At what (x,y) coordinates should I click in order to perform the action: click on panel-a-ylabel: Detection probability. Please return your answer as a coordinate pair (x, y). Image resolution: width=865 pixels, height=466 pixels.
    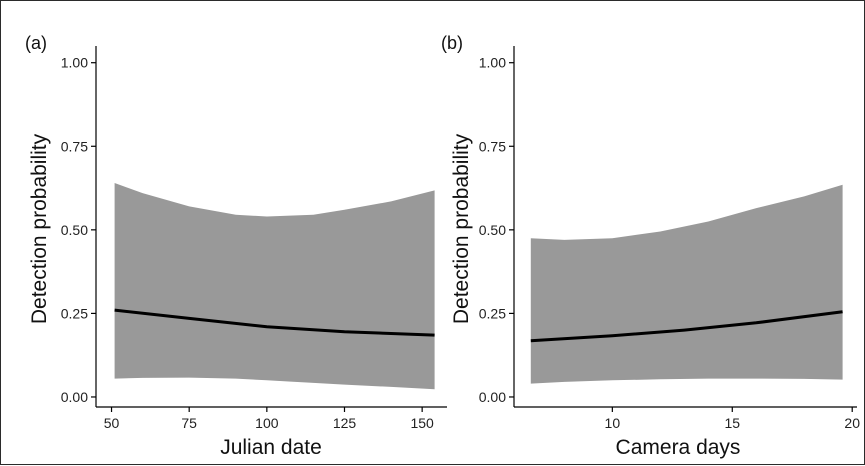
    Looking at the image, I should click on (39, 228).